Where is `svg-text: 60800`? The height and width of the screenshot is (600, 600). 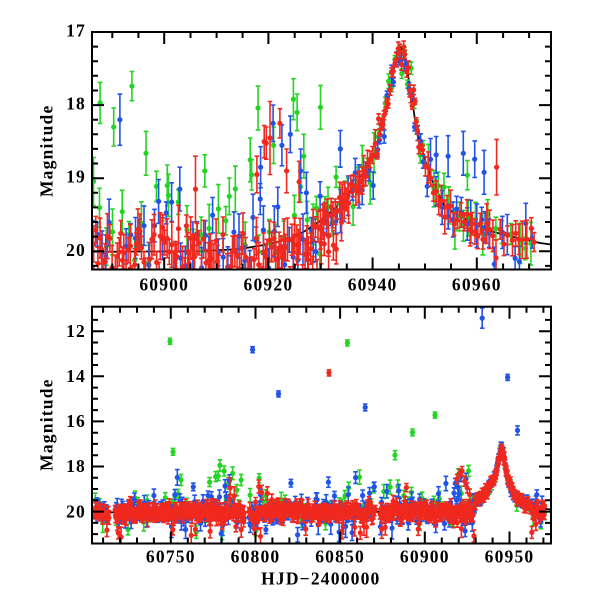
svg-text: 60800 is located at coordinates (256, 557).